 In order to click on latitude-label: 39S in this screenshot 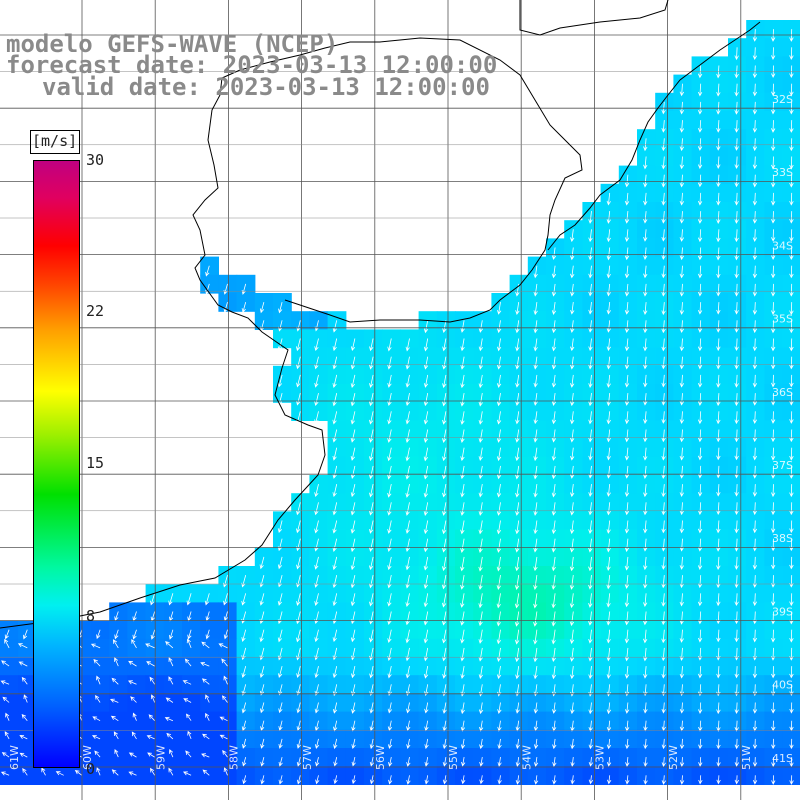, I will do `click(782, 611)`.